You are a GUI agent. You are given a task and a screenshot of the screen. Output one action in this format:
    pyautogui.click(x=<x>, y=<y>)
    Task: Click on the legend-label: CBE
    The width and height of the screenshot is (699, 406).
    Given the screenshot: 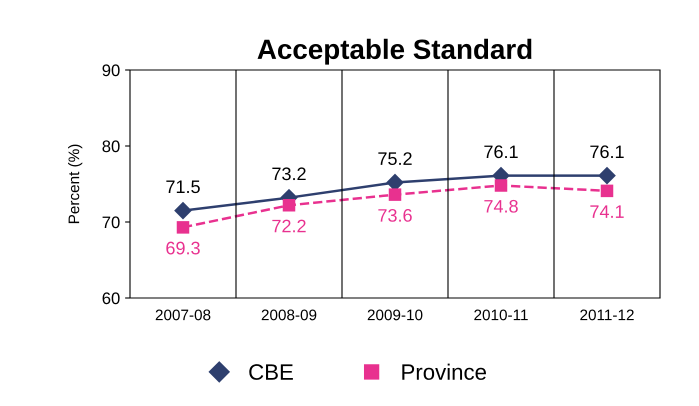 What is the action you would take?
    pyautogui.click(x=271, y=372)
    